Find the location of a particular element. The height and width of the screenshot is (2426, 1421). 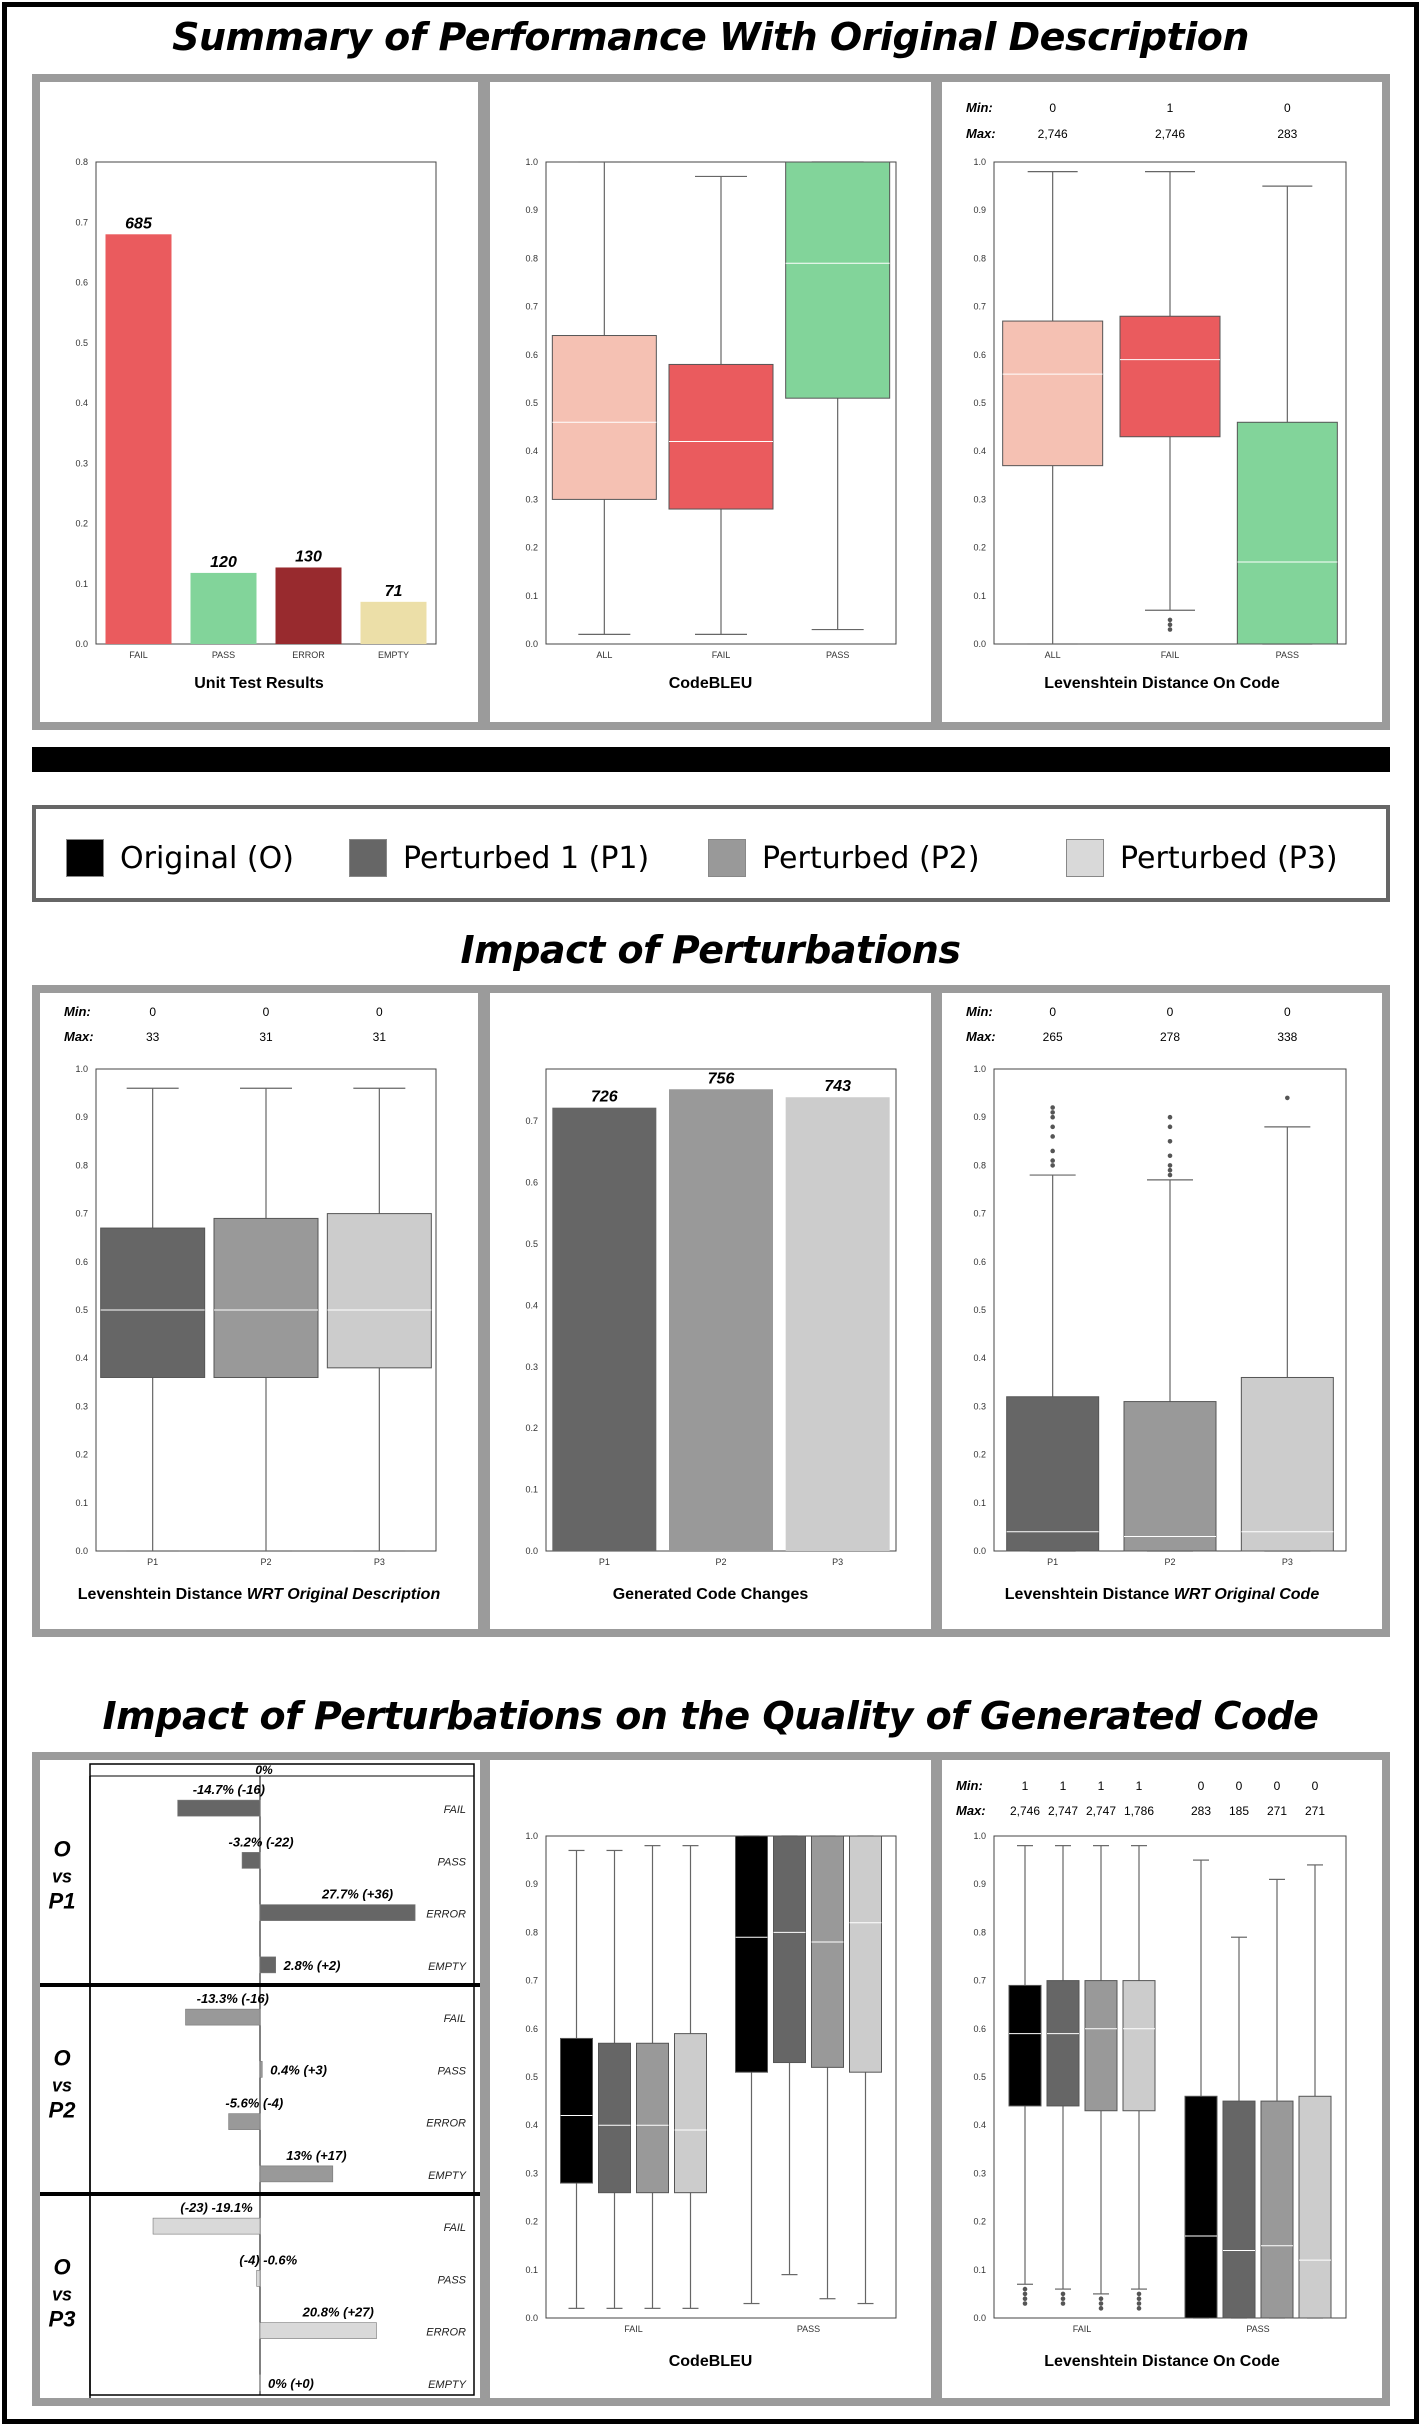

bar-value-label: -13.3% (-16) is located at coordinates (233, 1998).